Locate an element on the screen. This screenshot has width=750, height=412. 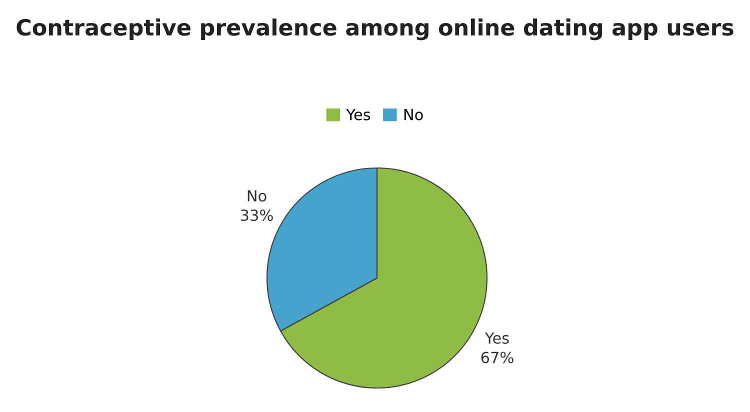
slice-label: Yes is located at coordinates (496, 338).